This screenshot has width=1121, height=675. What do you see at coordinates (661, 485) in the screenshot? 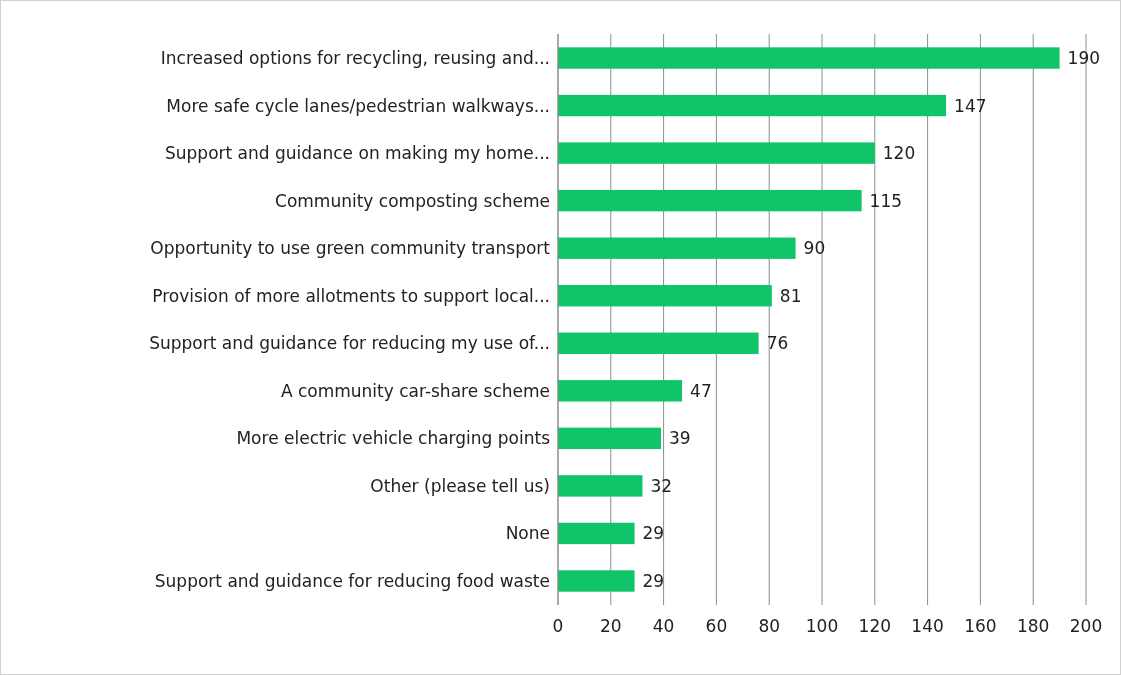
I see `data-label: 32` at bounding box center [661, 485].